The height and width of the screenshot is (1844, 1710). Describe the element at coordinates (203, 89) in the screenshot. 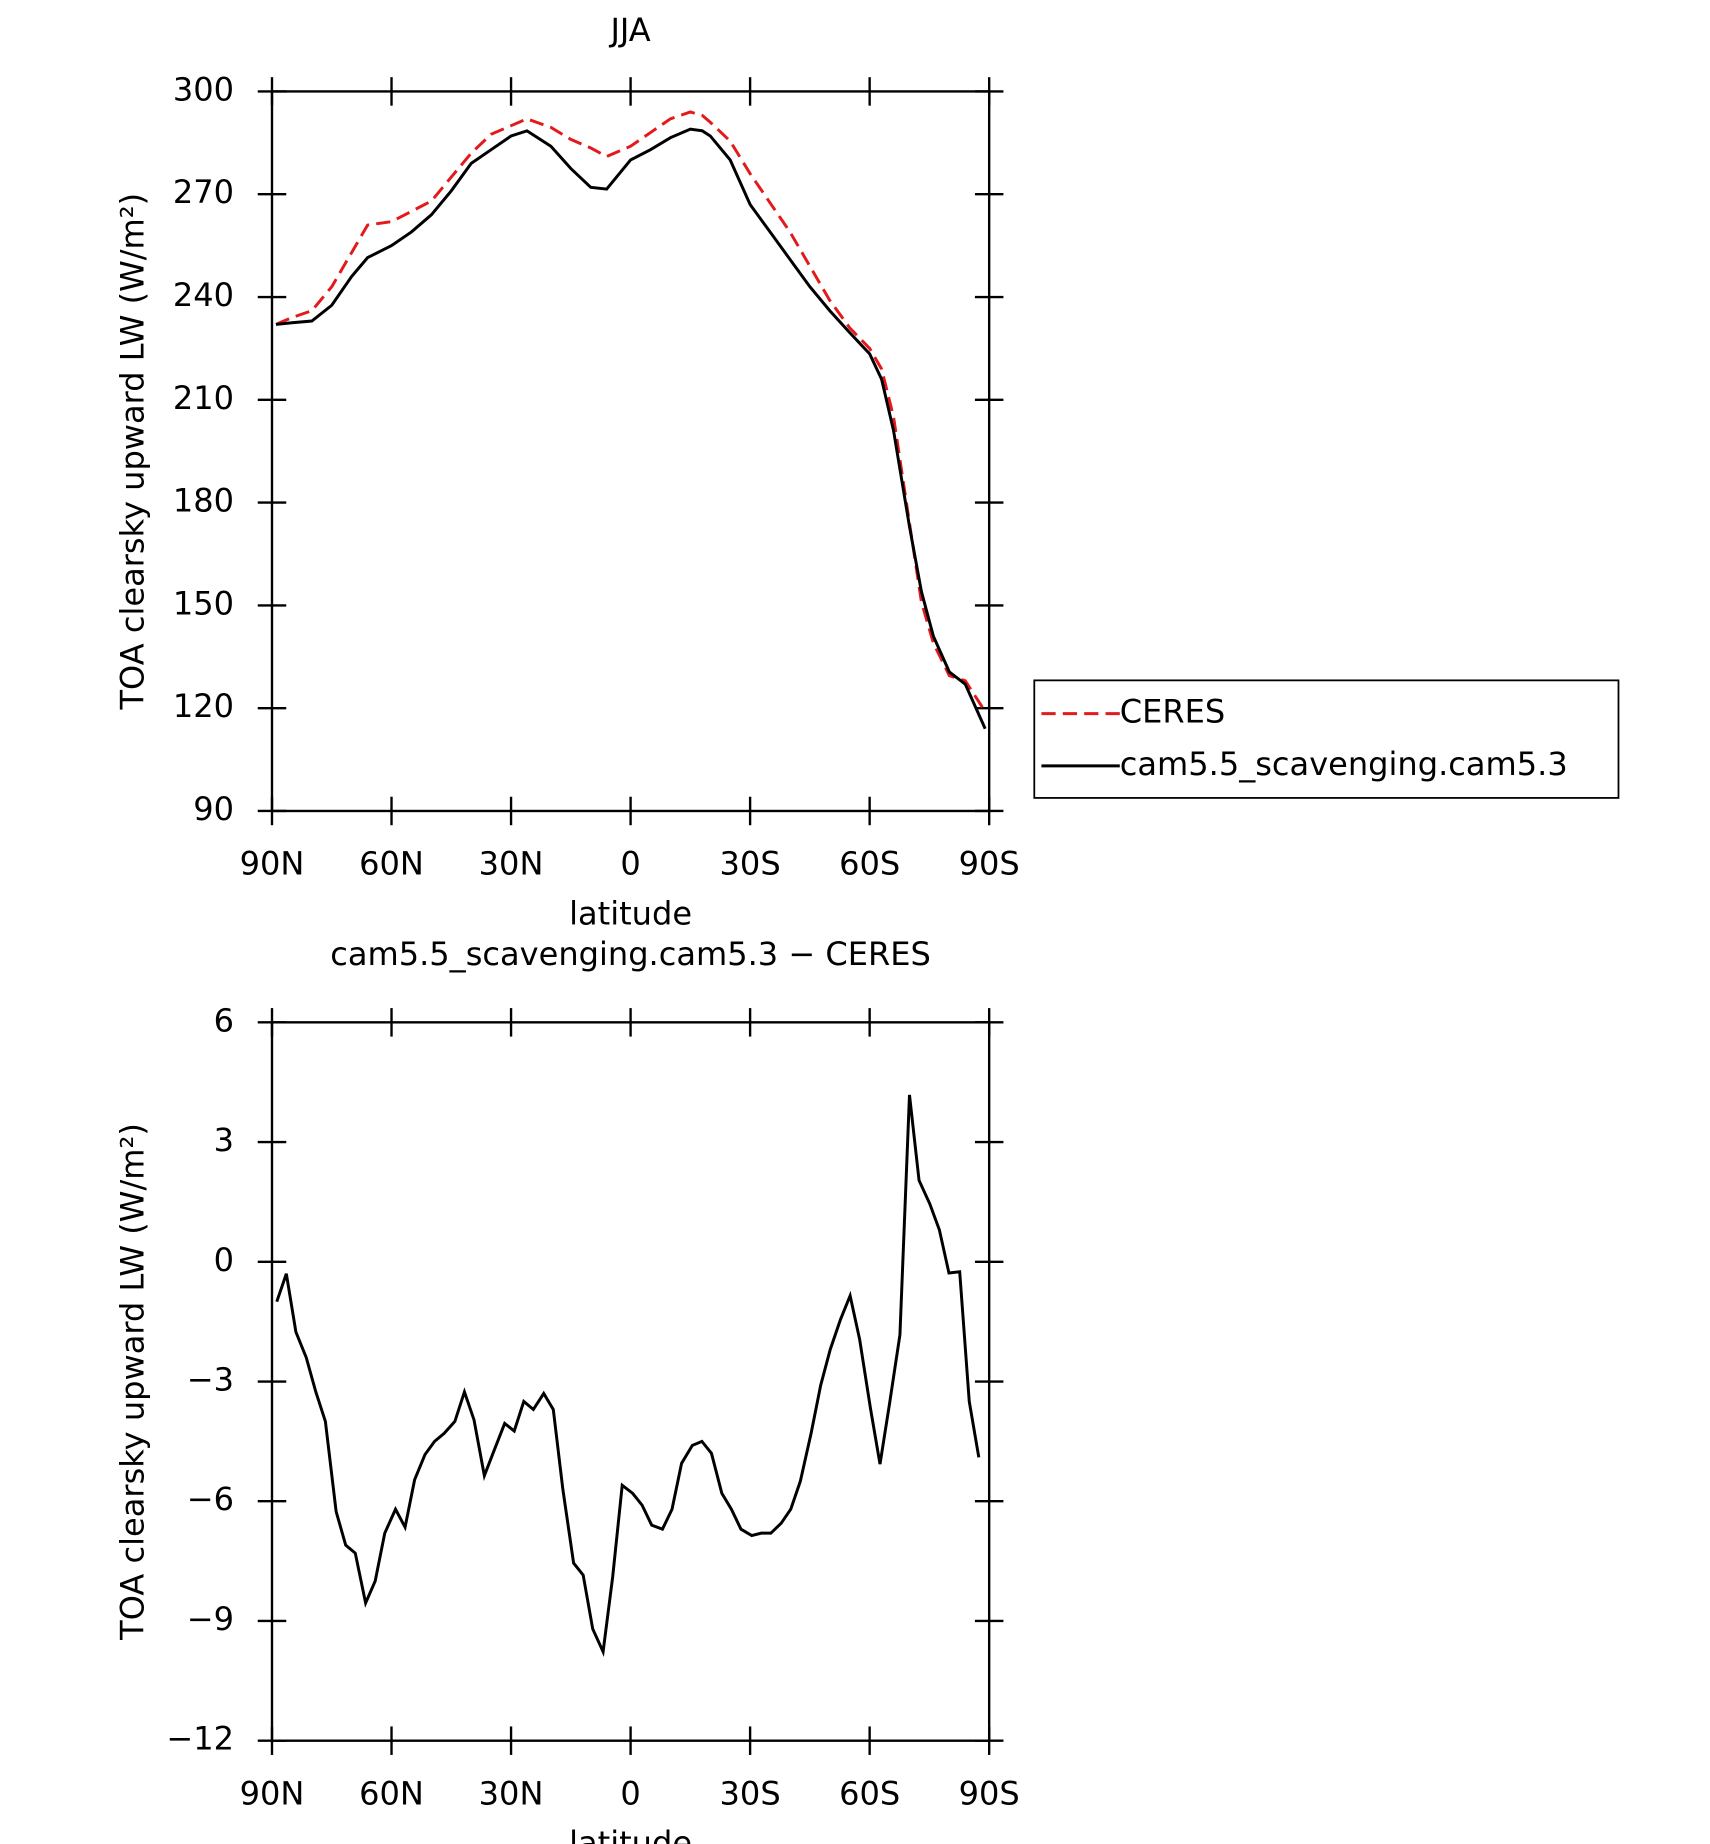

I see `y-tick-label: 300` at that location.